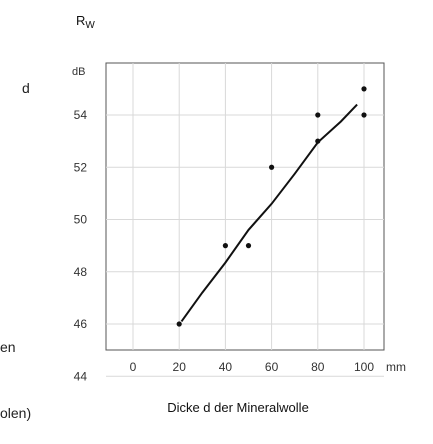 Image resolution: width=433 pixels, height=444 pixels. What do you see at coordinates (81, 272) in the screenshot?
I see `y-tick-label: 48` at bounding box center [81, 272].